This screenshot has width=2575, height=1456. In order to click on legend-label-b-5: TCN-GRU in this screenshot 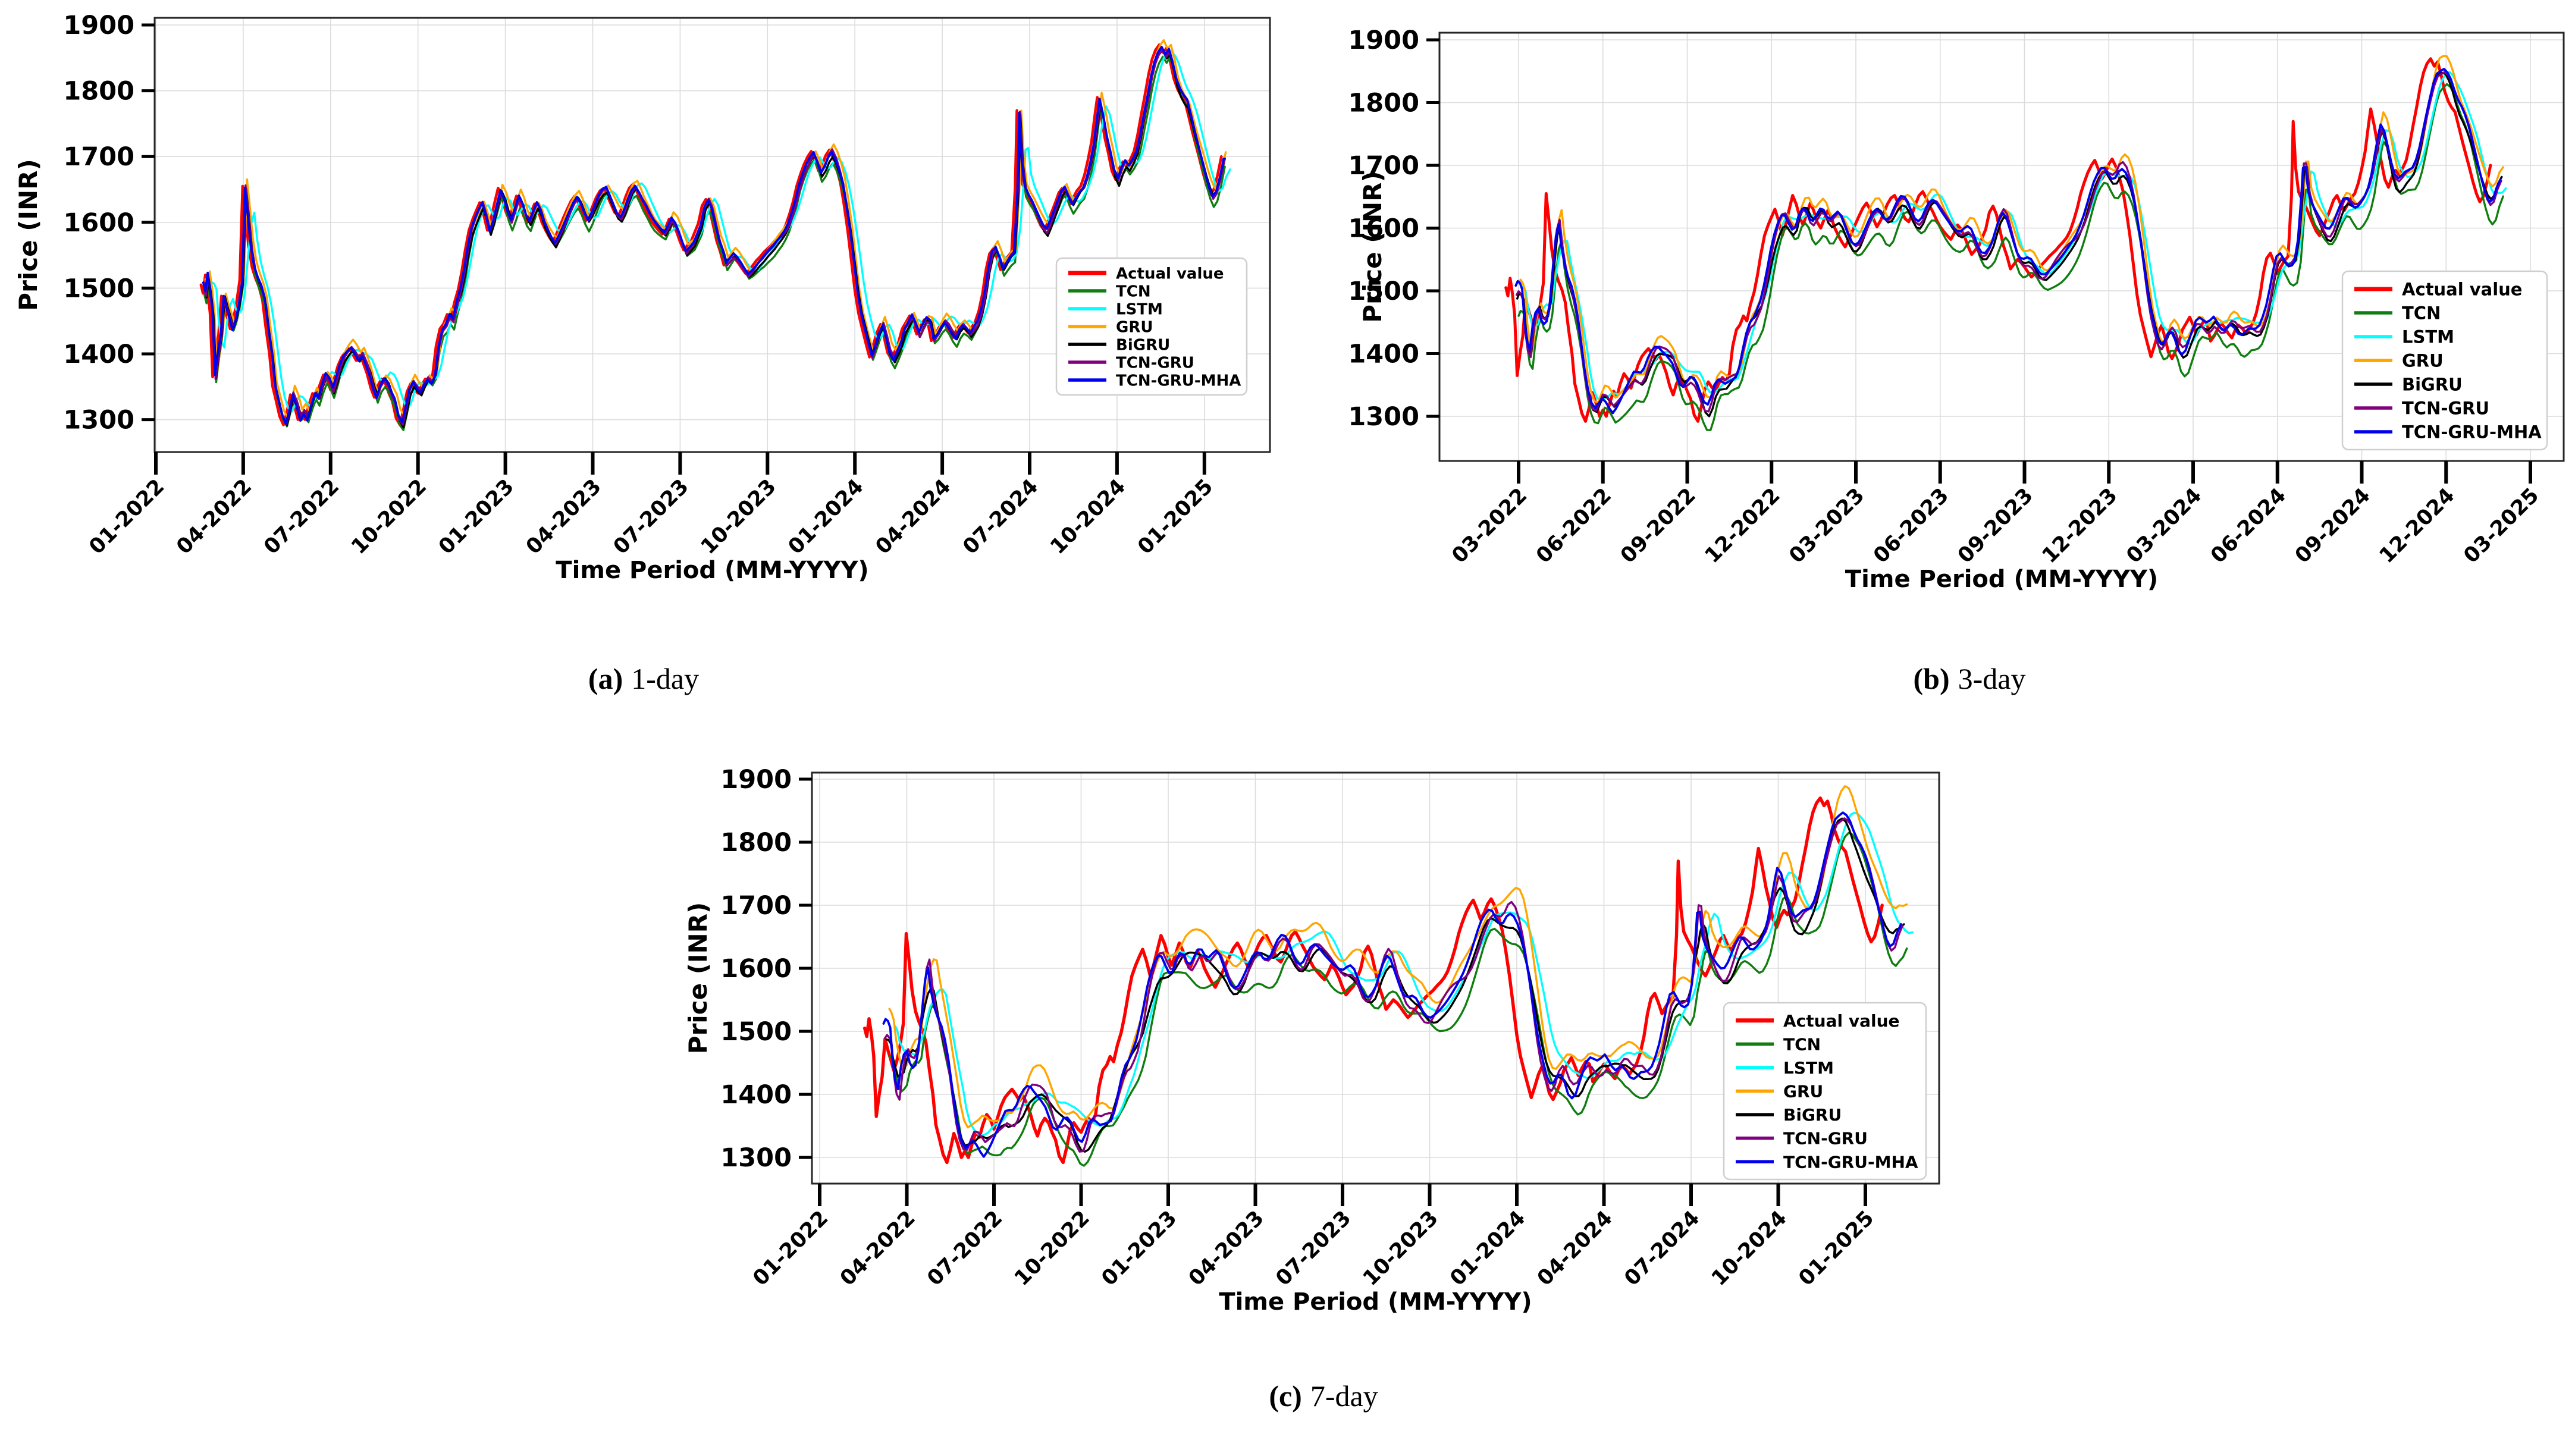, I will do `click(2445, 408)`.